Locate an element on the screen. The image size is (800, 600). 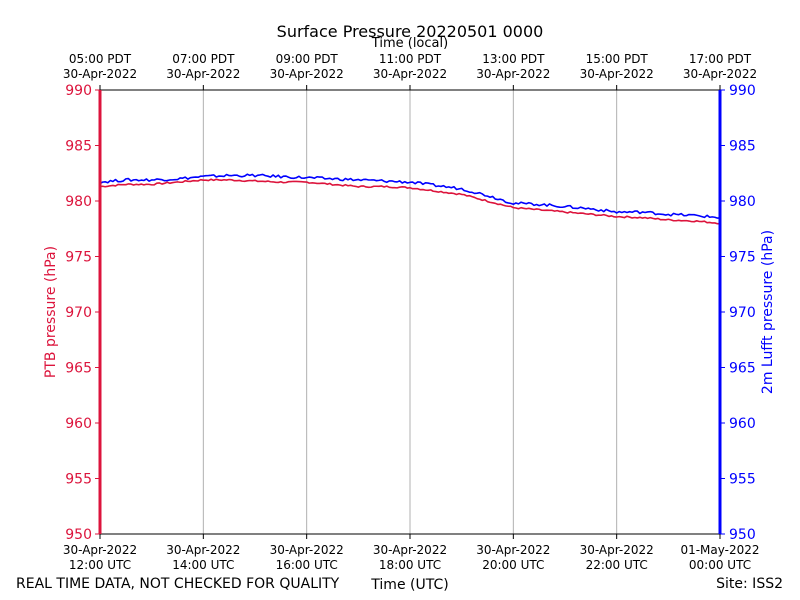
x-tick-label-time: 22:00 UTC is located at coordinates (617, 565).